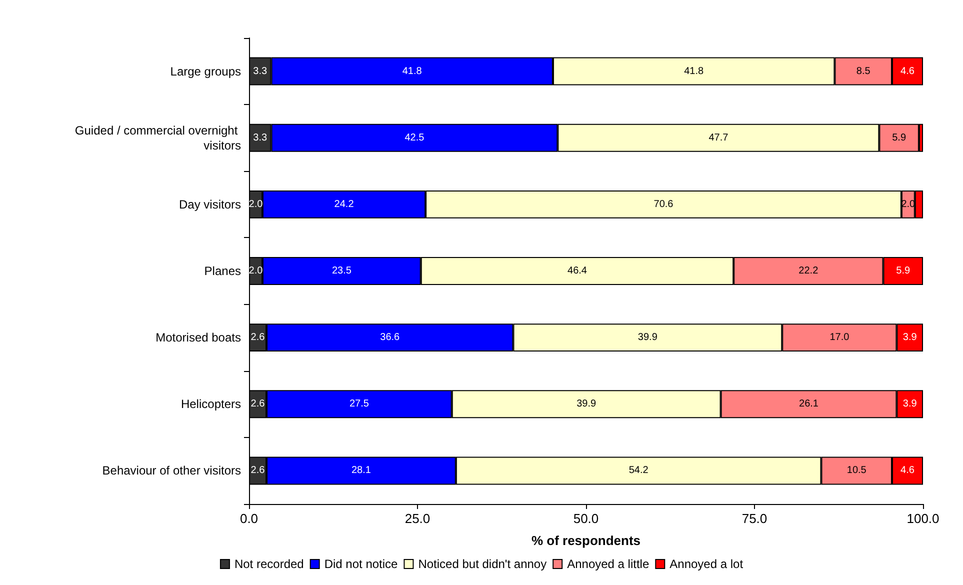 This screenshot has width=963, height=585. Describe the element at coordinates (608, 564) in the screenshot. I see `legend-label: Annoyed a little` at that location.